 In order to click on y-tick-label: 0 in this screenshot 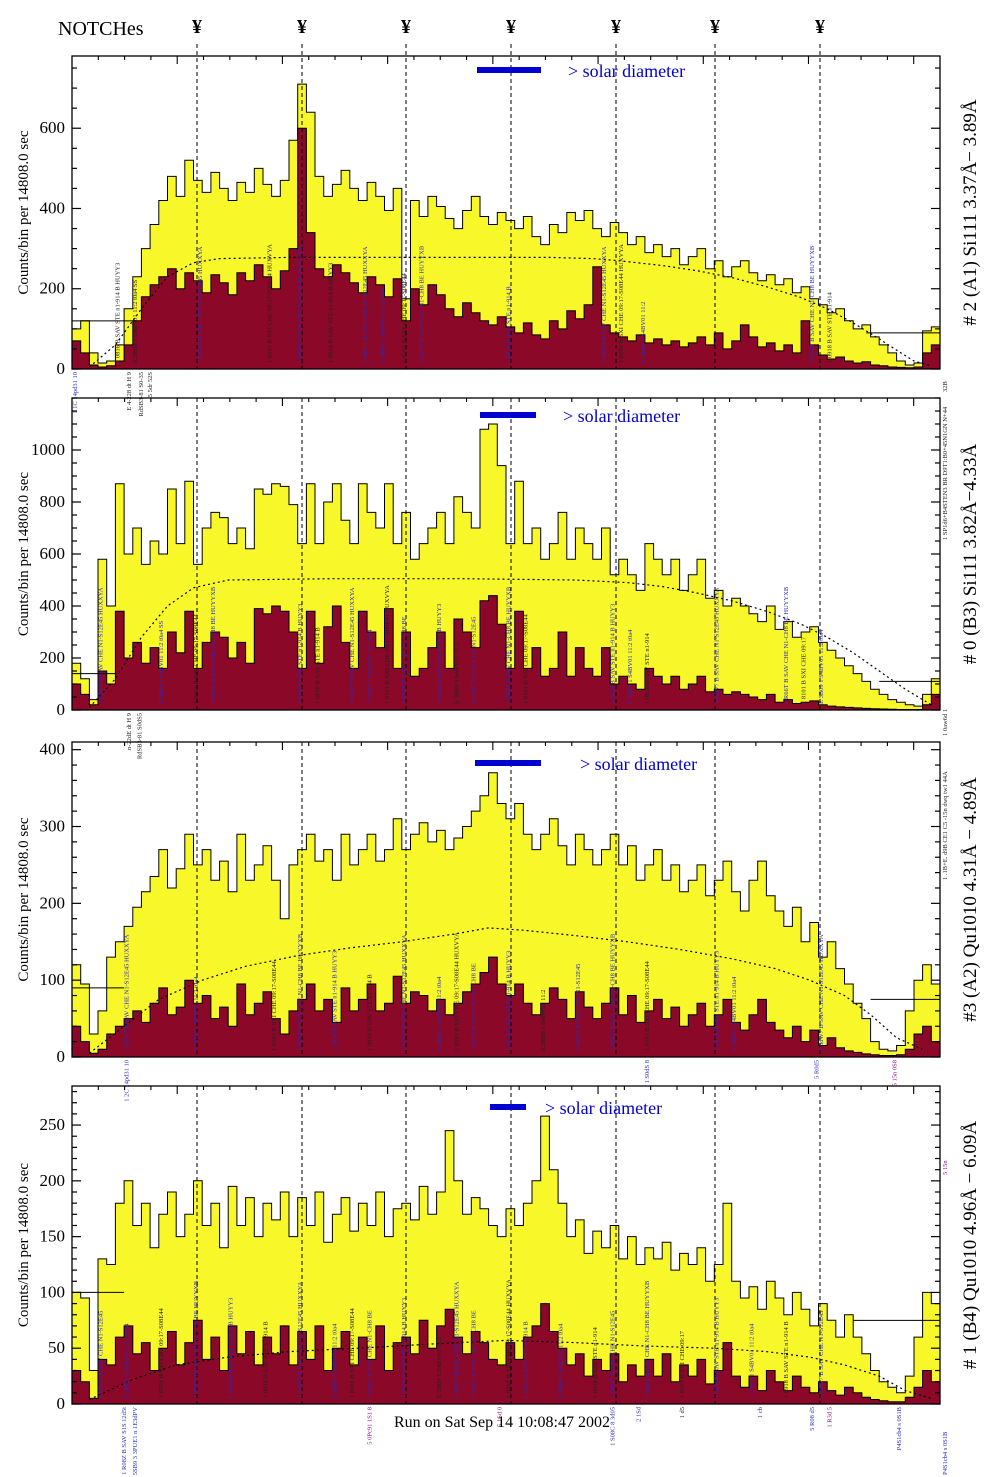, I will do `click(61, 368)`.